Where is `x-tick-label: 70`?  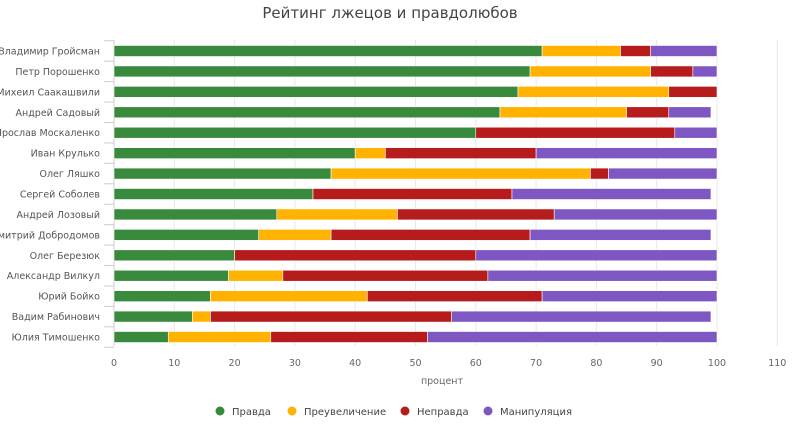 x-tick-label: 70 is located at coordinates (536, 363).